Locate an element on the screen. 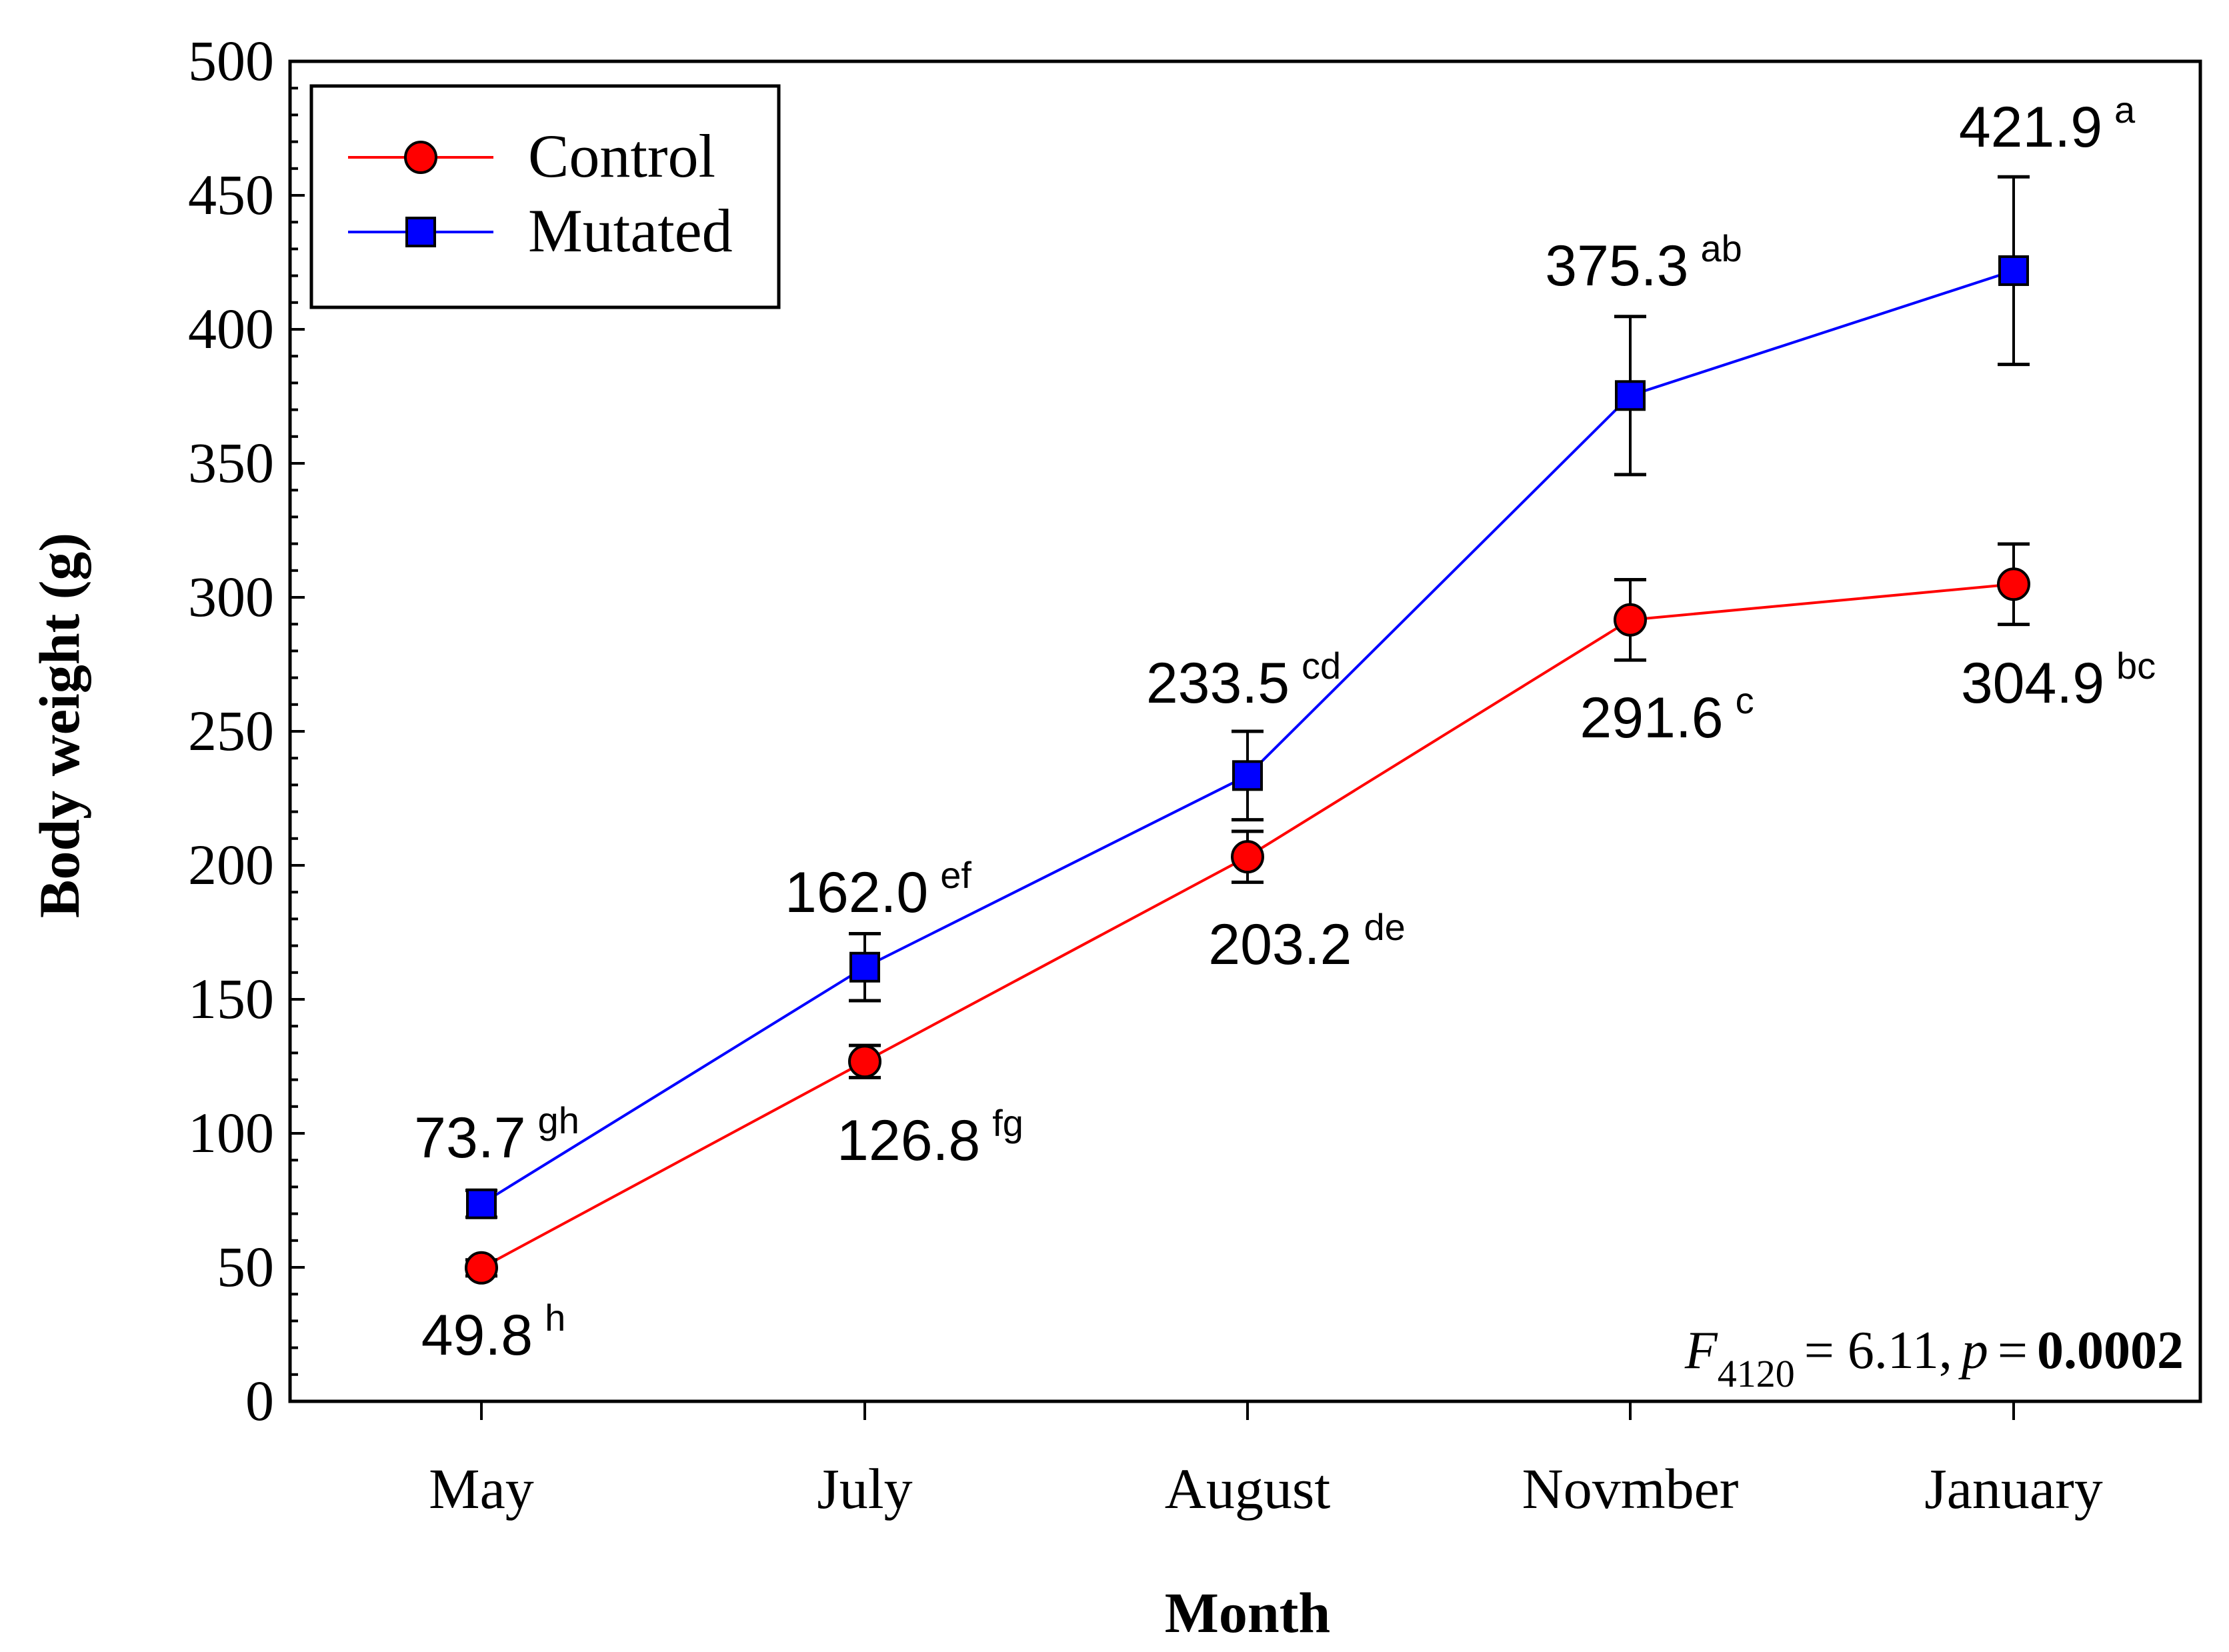  significance-letter: c is located at coordinates (1745, 700).